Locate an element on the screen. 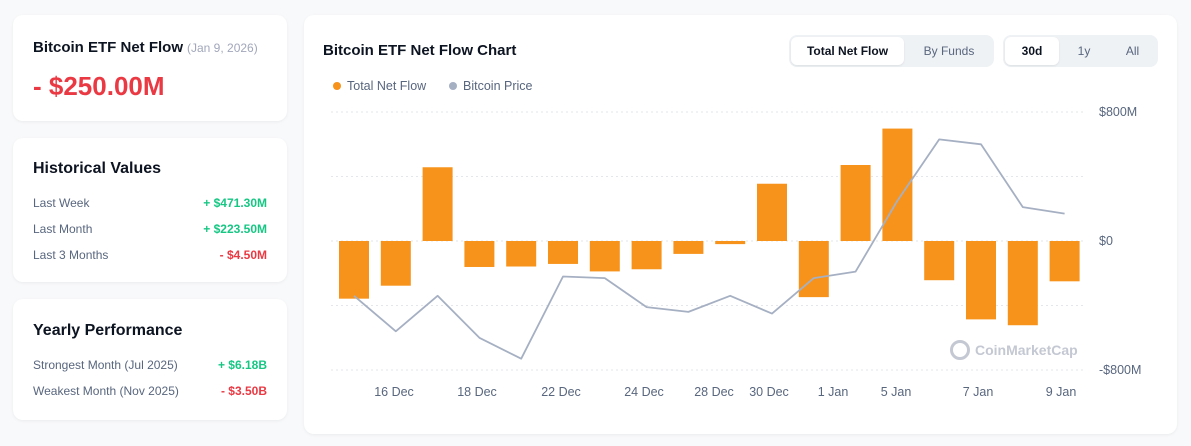 Image resolution: width=1191 pixels, height=446 pixels. historical-row-value: + $223.50M is located at coordinates (235, 229).